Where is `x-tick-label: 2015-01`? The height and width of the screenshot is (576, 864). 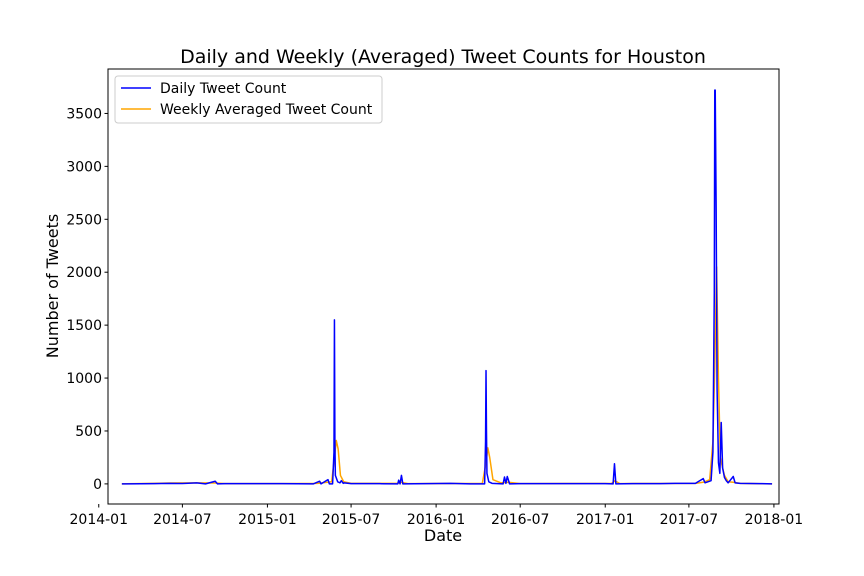 x-tick-label: 2015-01 is located at coordinates (267, 520).